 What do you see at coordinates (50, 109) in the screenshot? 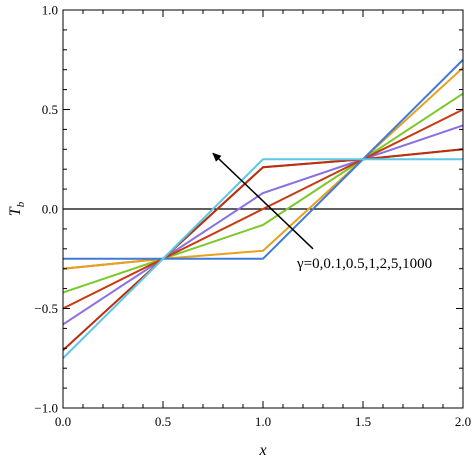
I see `y-tick-label: 0.5` at bounding box center [50, 109].